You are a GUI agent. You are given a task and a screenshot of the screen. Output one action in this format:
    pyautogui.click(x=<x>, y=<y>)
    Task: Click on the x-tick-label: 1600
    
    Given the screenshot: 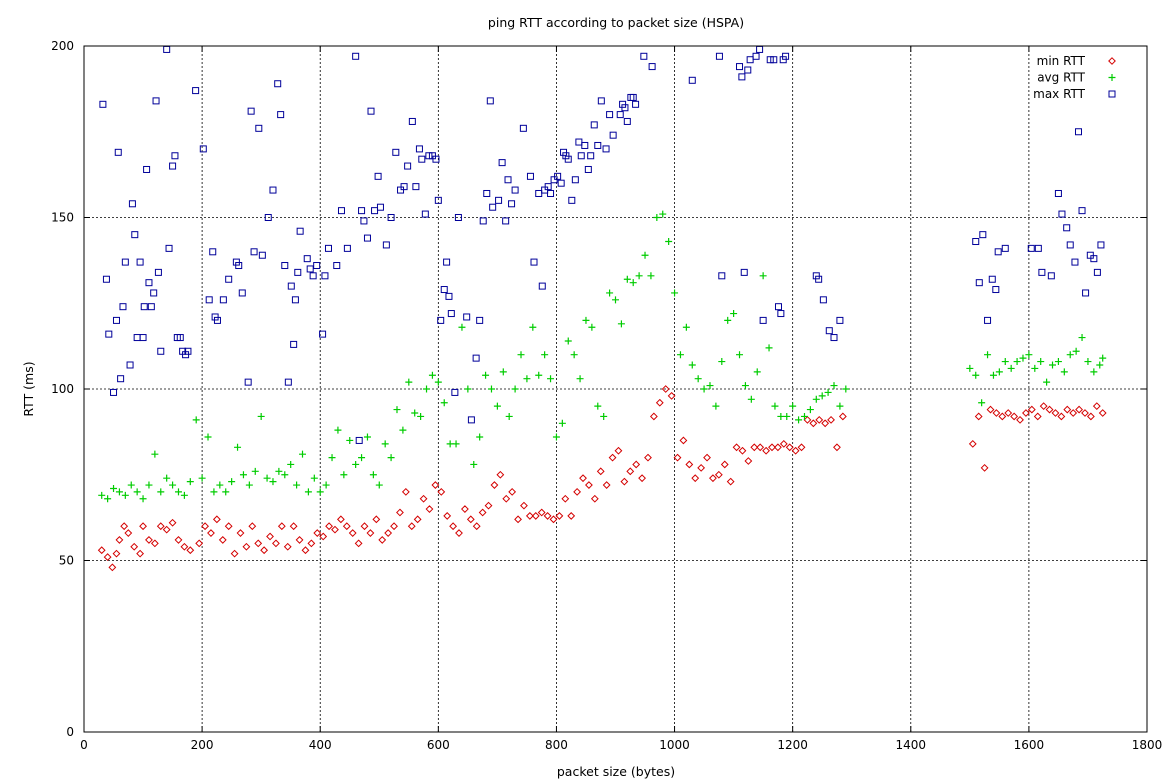 What is the action you would take?
    pyautogui.click(x=1029, y=745)
    